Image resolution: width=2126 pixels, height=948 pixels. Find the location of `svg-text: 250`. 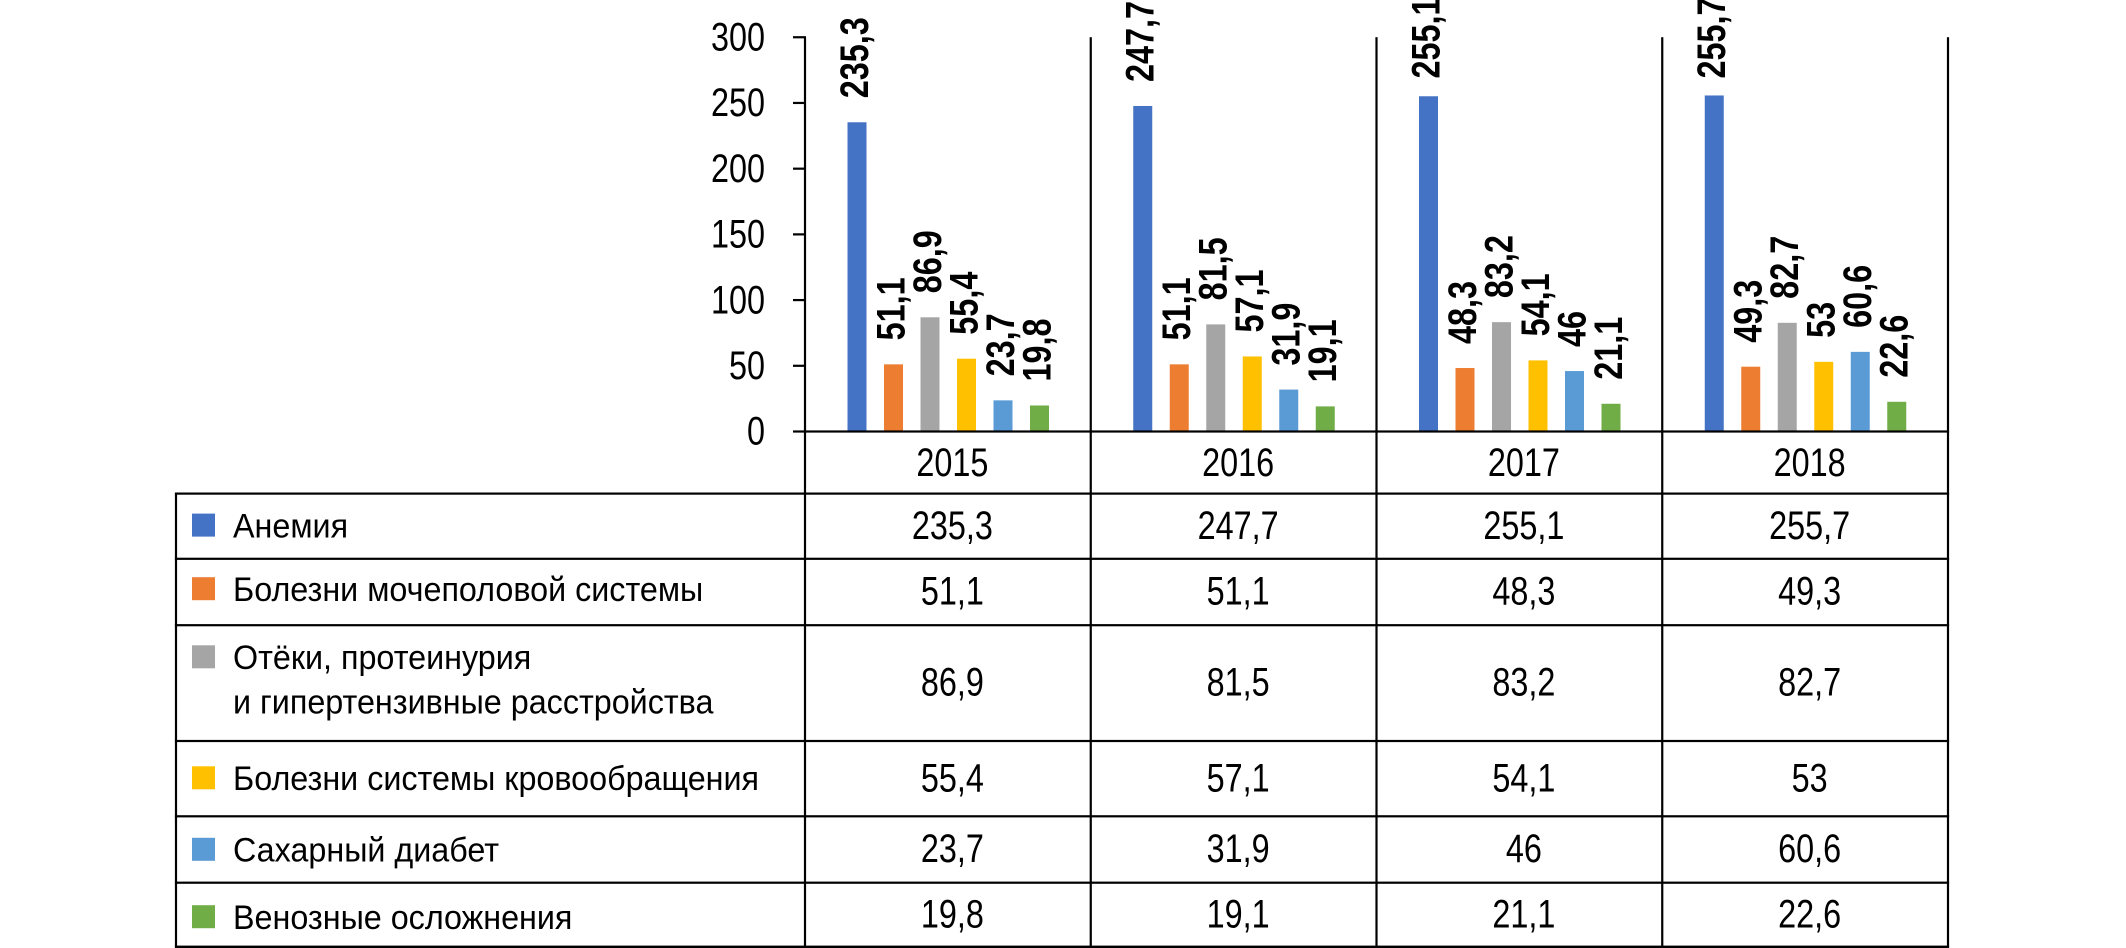

svg-text: 250 is located at coordinates (738, 102).